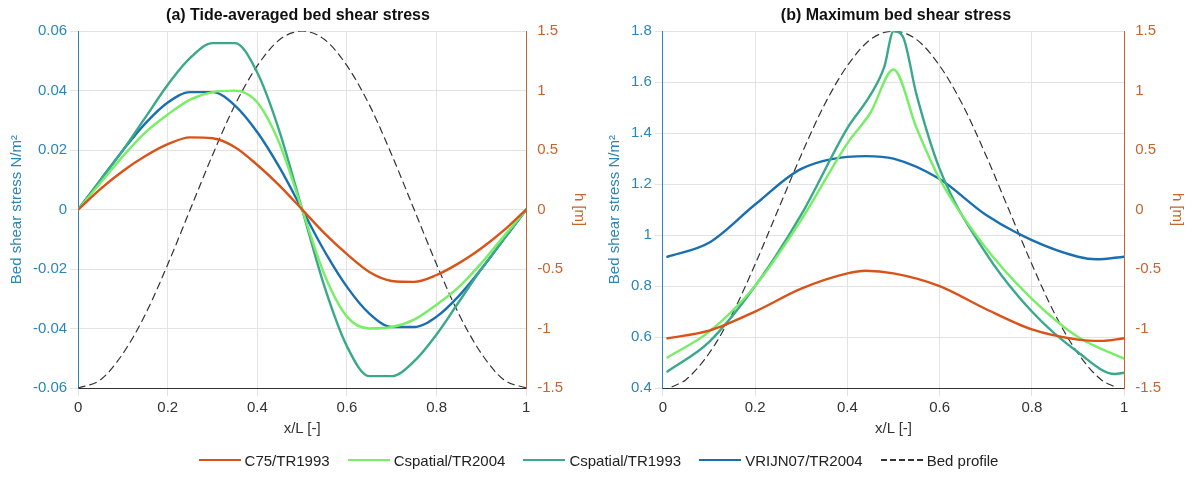 The width and height of the screenshot is (1197, 482). Describe the element at coordinates (641, 387) in the screenshot. I see `y-tick-label: 0.4` at that location.